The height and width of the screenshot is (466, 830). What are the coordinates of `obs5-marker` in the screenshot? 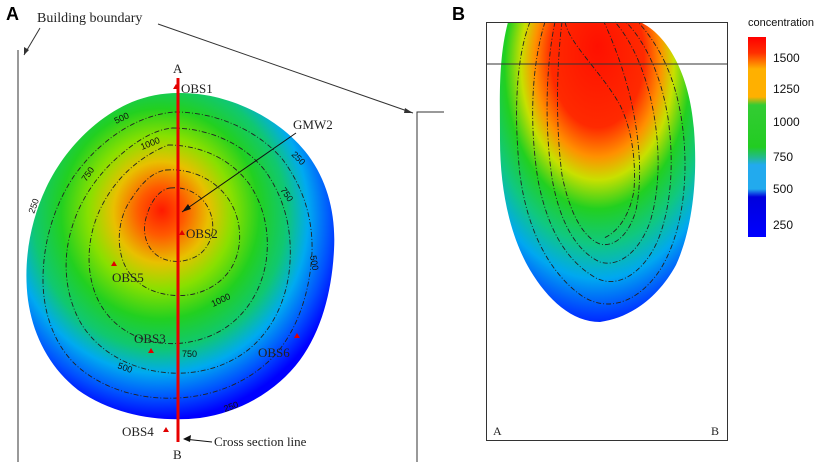 It's located at (114, 263).